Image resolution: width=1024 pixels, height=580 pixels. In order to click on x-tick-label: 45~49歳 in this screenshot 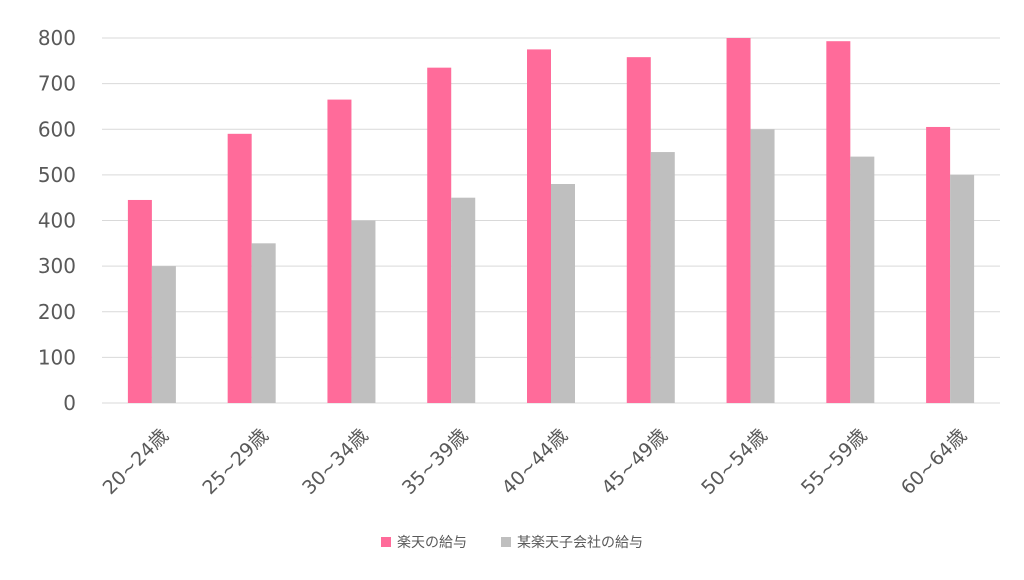, I will do `click(634, 462)`.